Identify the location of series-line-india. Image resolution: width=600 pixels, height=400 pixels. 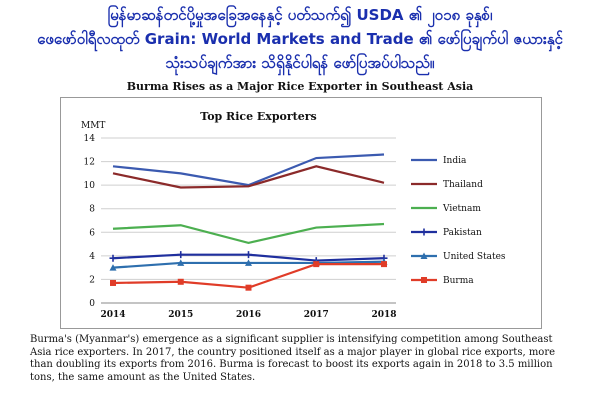
(248, 170).